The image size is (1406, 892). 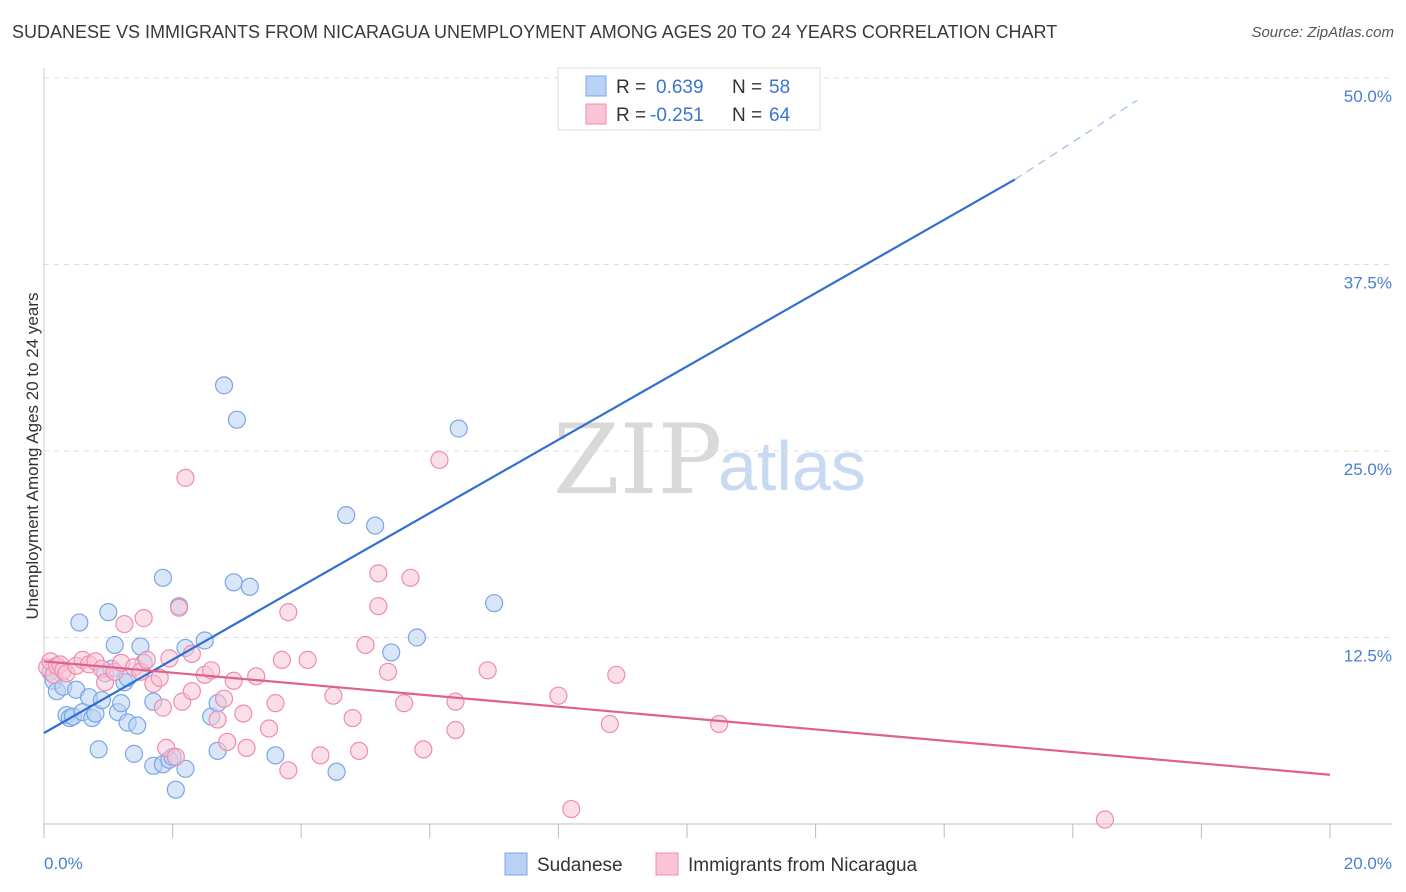 What do you see at coordinates (596, 86) in the screenshot?
I see `legend-swatch-sudanese` at bounding box center [596, 86].